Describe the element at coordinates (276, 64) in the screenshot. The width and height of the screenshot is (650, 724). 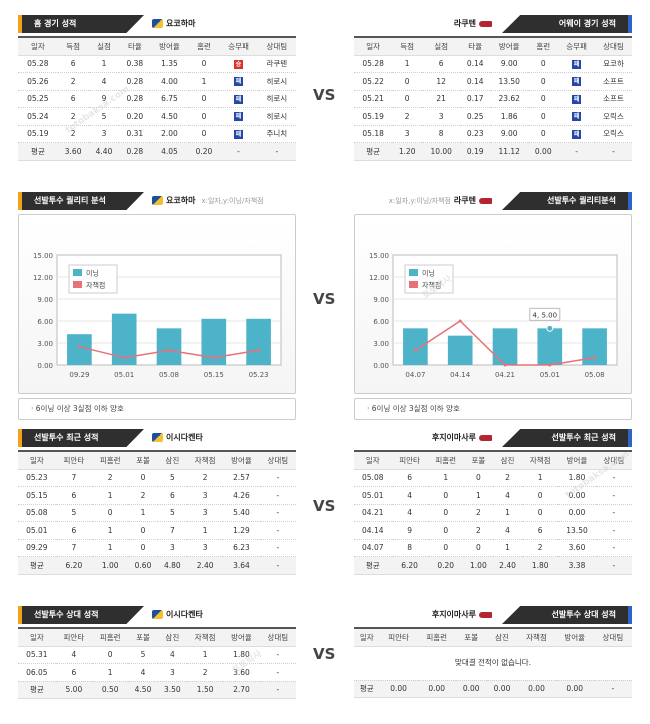
I see `cell-opponent: 라쿠텐` at that location.